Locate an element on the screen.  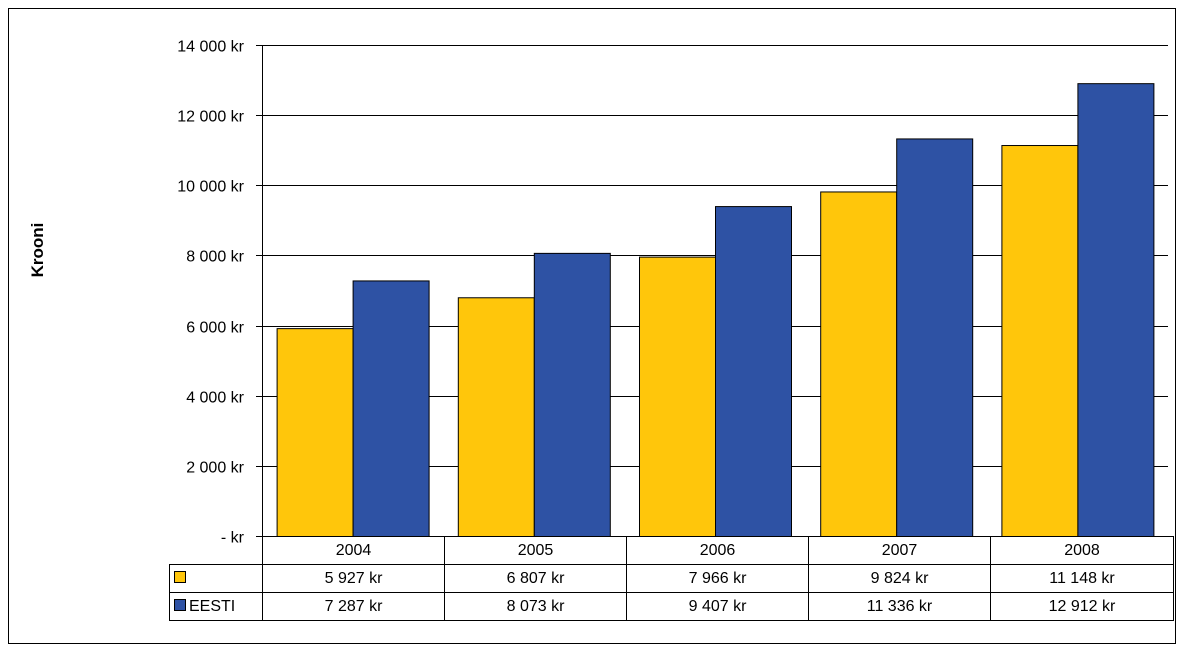
data-label: 9 824 kr is located at coordinates (899, 578).